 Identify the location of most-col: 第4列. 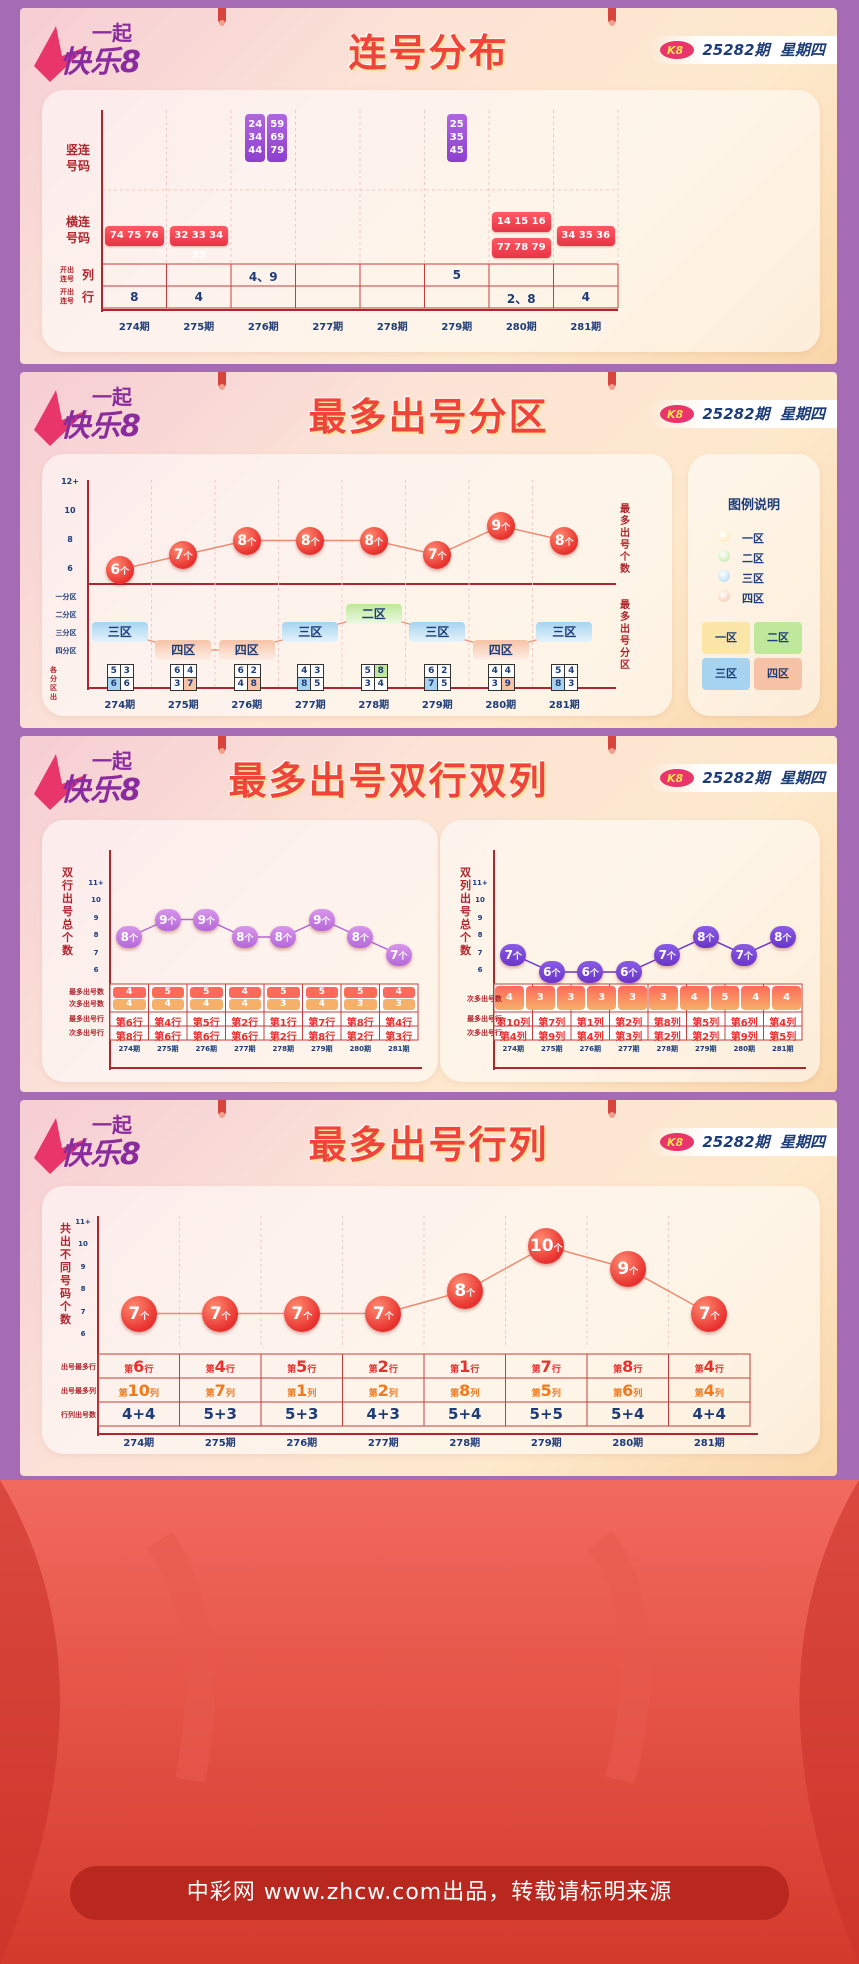
(709, 1390).